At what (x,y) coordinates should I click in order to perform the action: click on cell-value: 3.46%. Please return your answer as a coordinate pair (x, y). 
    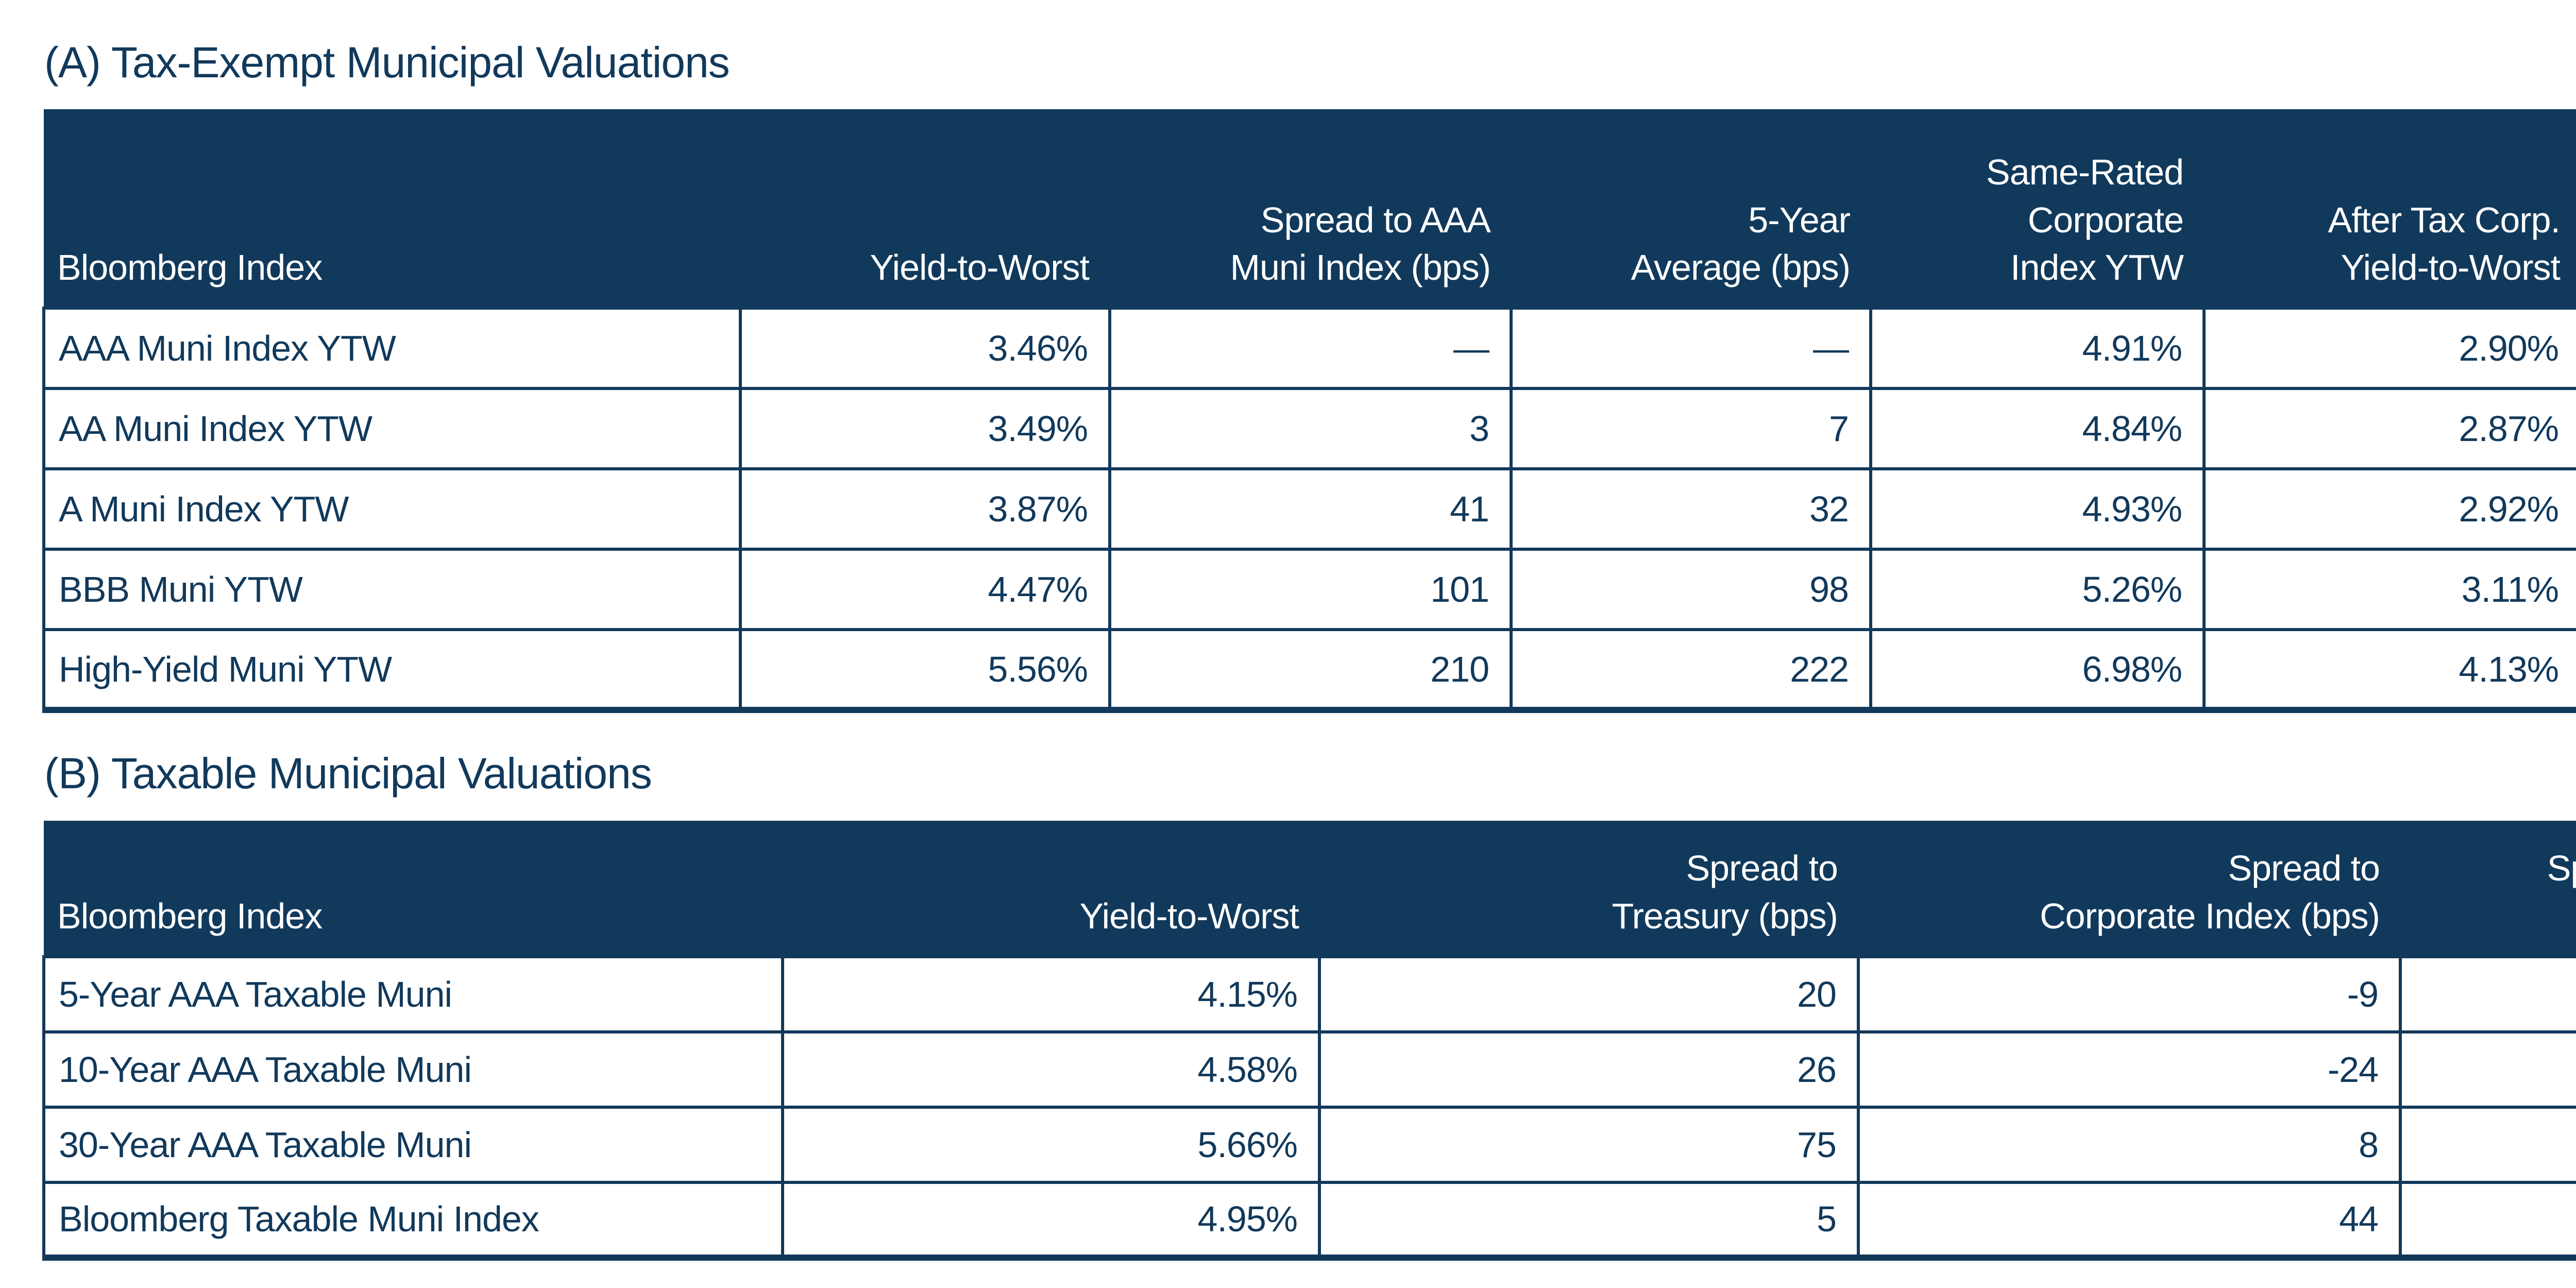
    Looking at the image, I should click on (925, 349).